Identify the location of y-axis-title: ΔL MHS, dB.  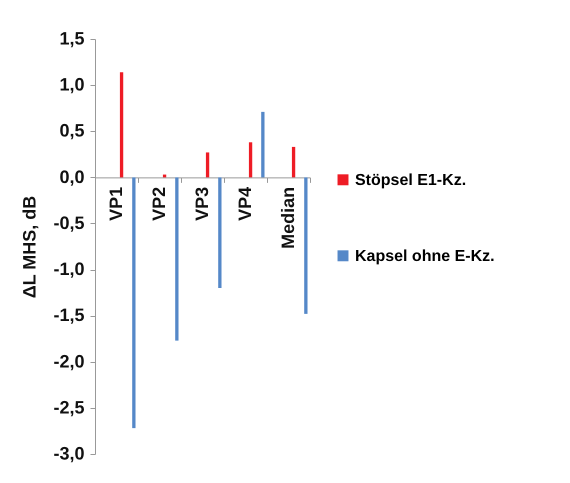
(29, 247).